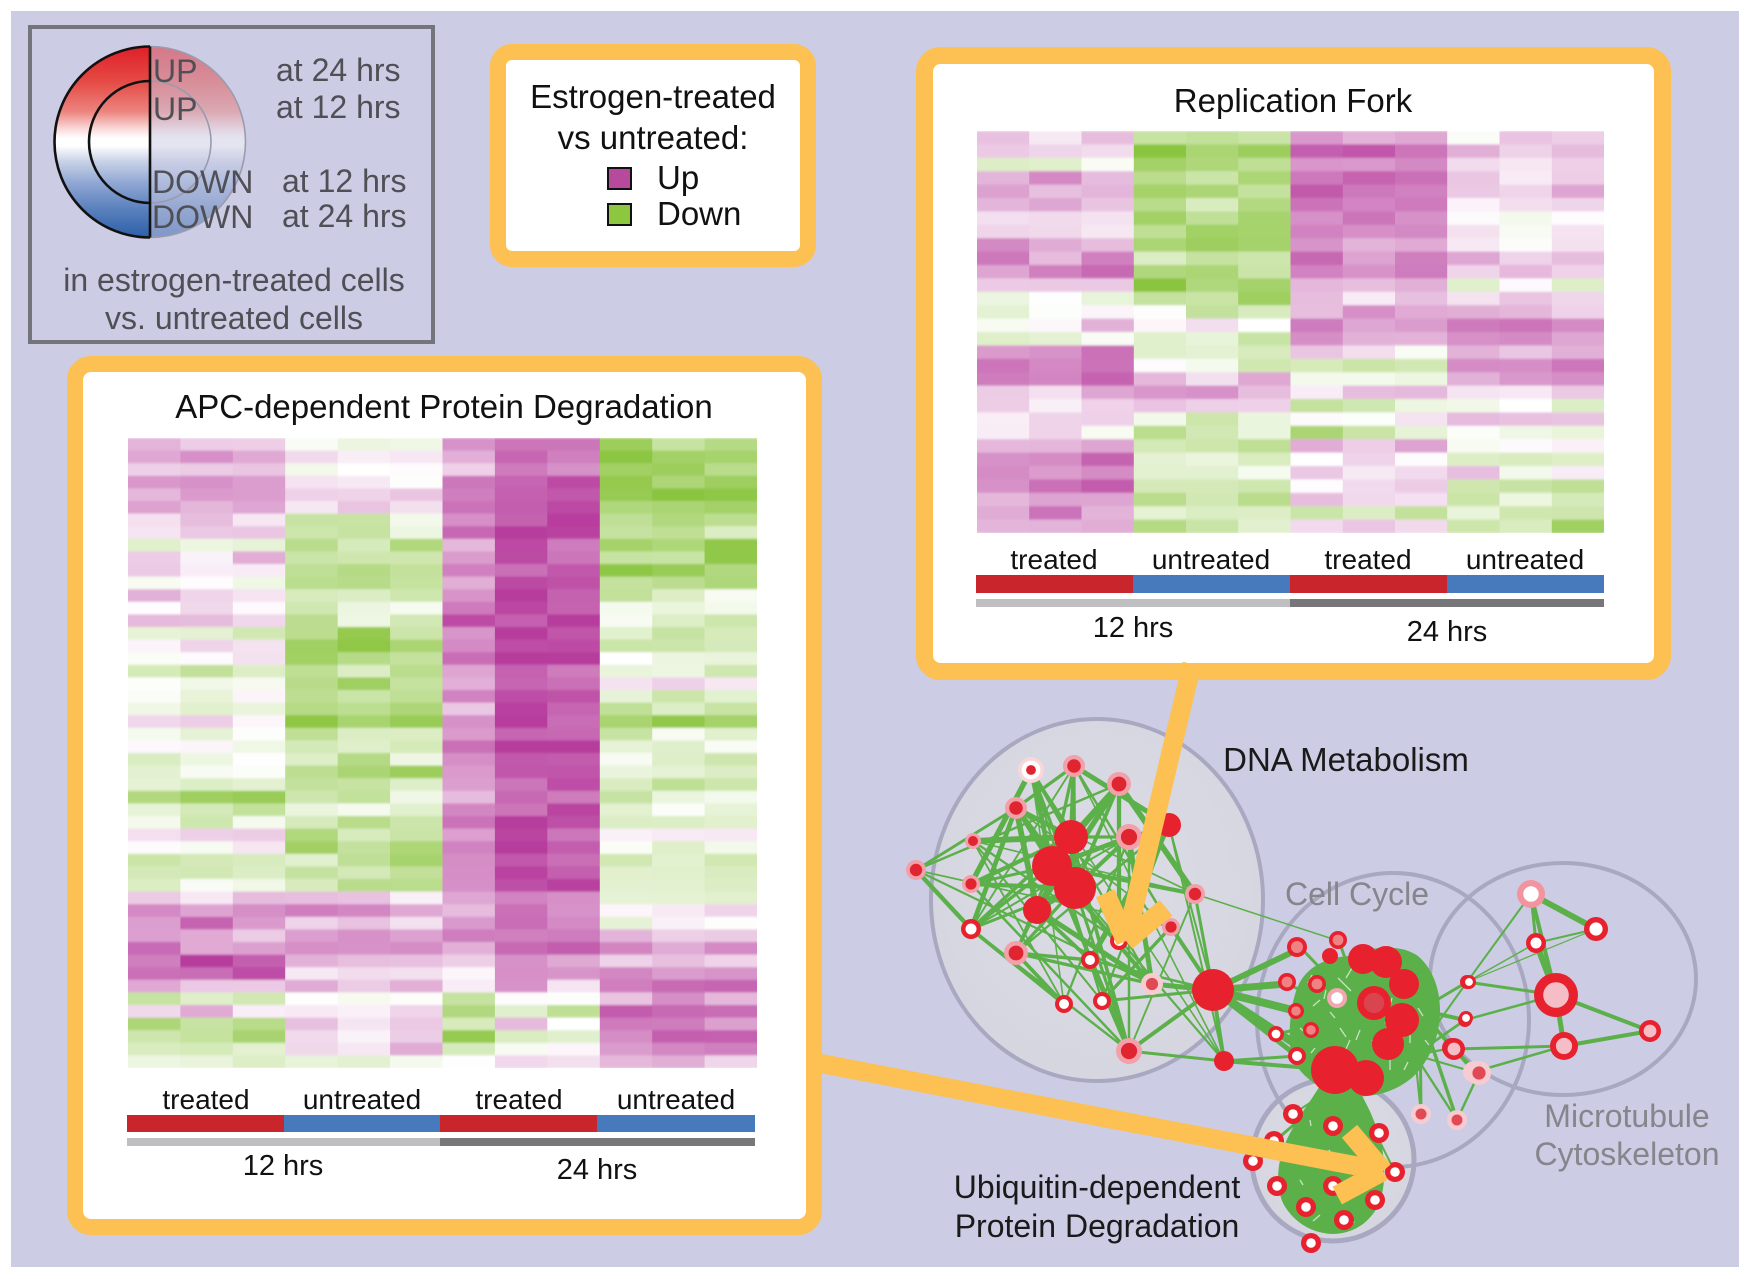  I want to click on svg-text: Ubiquitin-dependent, so click(1097, 1187).